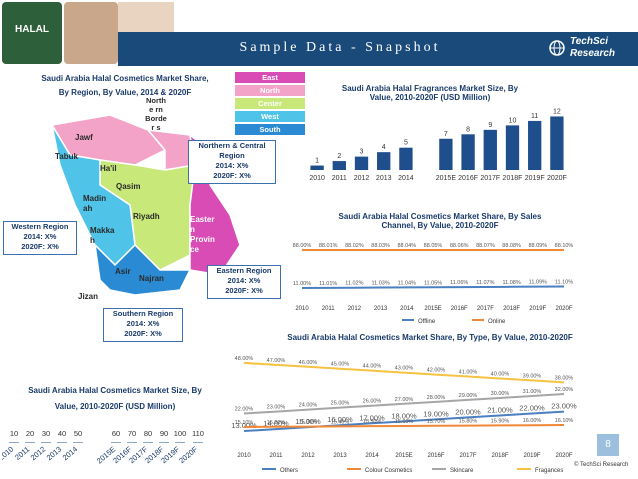 This screenshot has height=479, width=638. I want to click on legend-east: East, so click(270, 77).